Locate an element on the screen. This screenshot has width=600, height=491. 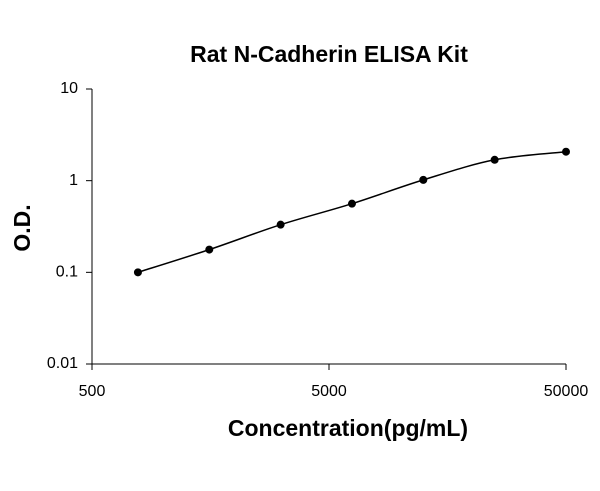
x-tick-label: 5000 is located at coordinates (329, 391).